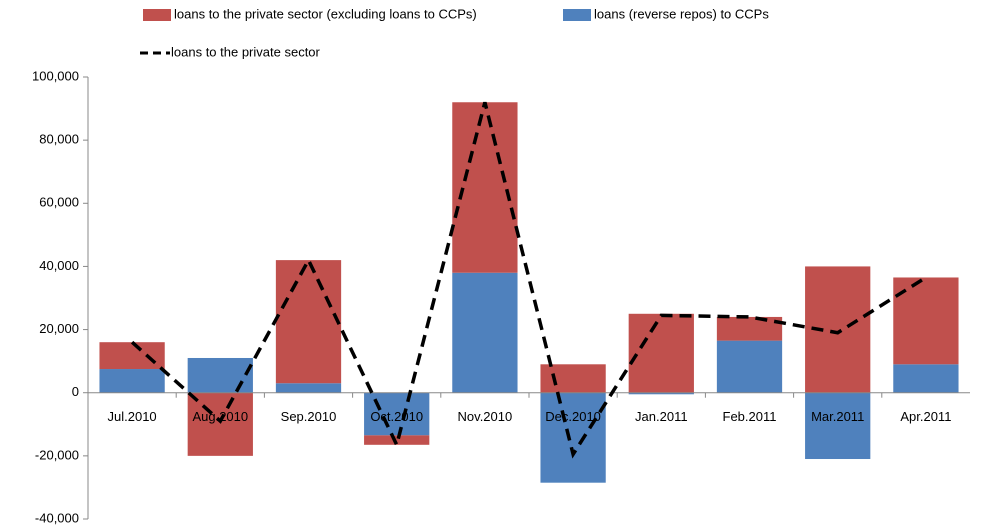 Image resolution: width=983 pixels, height=525 pixels. What do you see at coordinates (75, 391) in the screenshot?
I see `y-tick-label: 0` at bounding box center [75, 391].